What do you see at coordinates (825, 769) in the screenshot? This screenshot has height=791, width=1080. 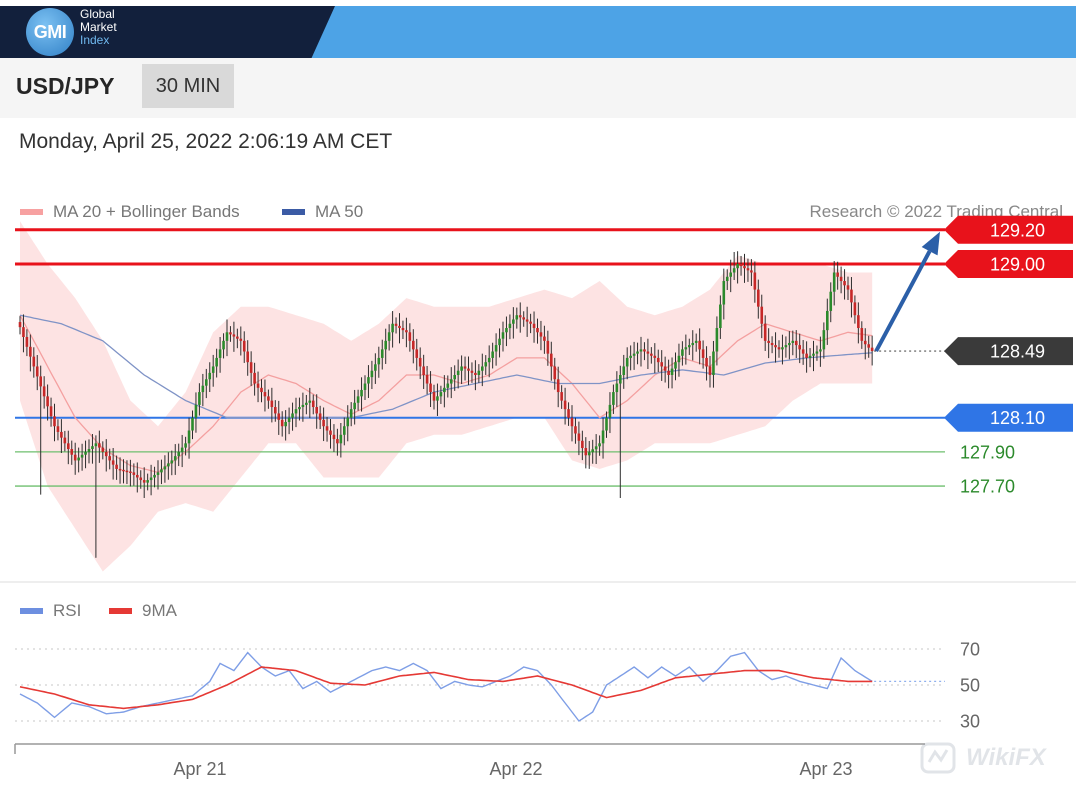 I see `time-tick-label-2: Apr 23` at bounding box center [825, 769].